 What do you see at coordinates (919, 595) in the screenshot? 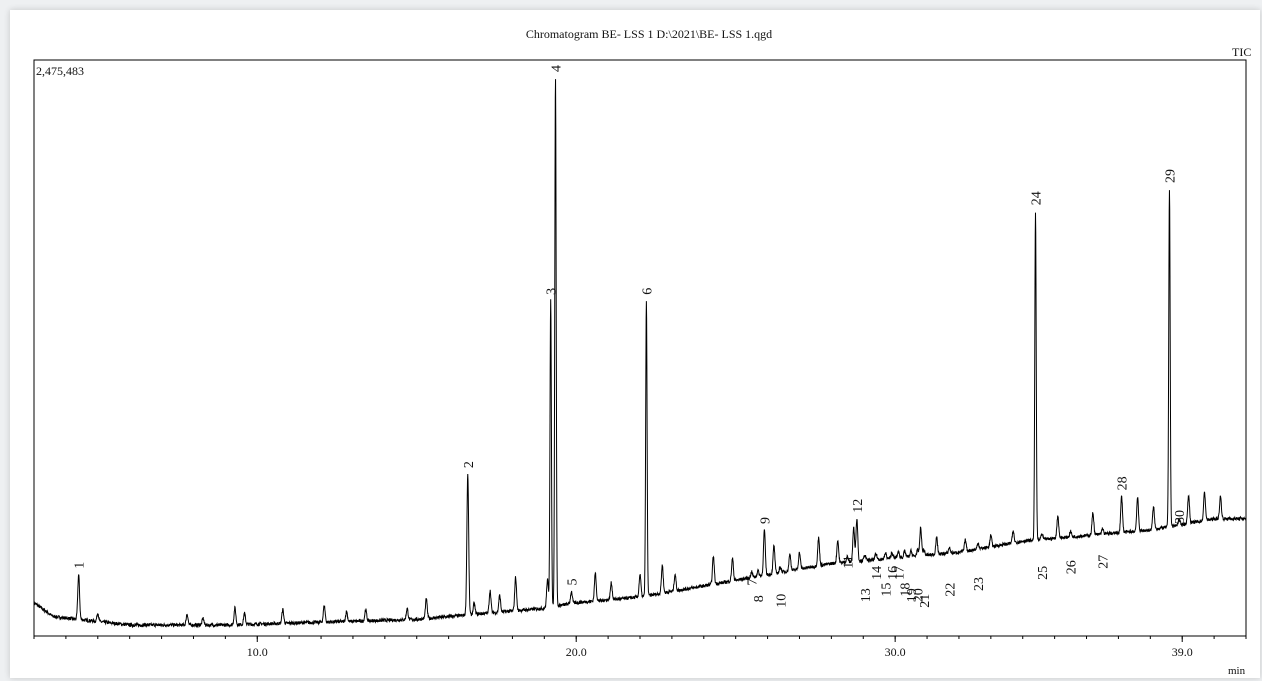
I see `peak-label-20: 20` at bounding box center [919, 595].